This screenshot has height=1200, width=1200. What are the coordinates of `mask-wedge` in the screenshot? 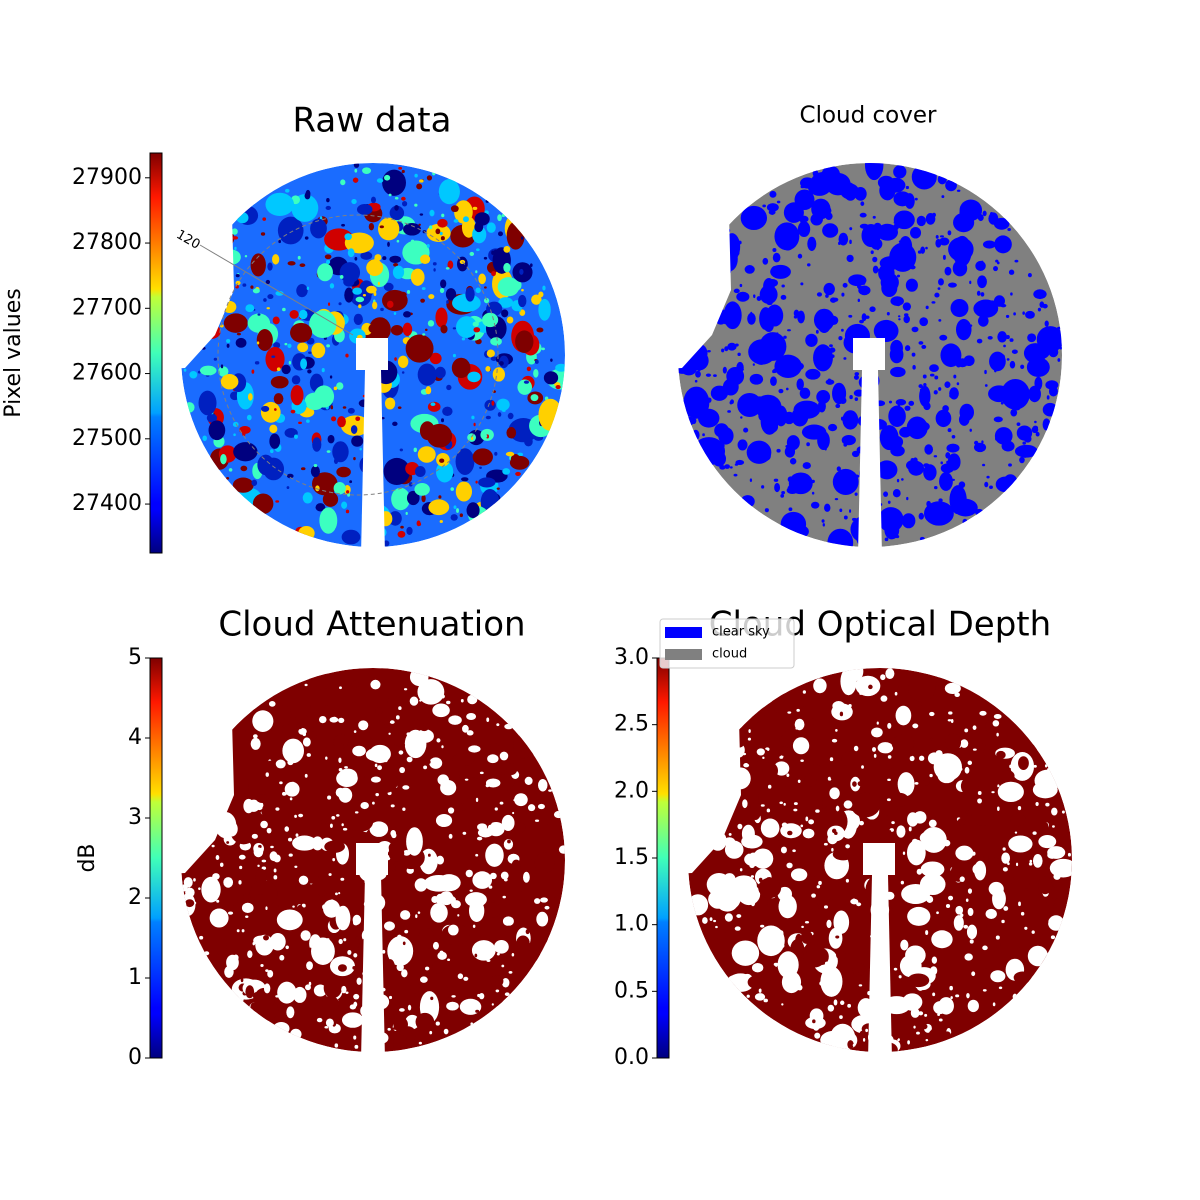 It's located at (870, 462).